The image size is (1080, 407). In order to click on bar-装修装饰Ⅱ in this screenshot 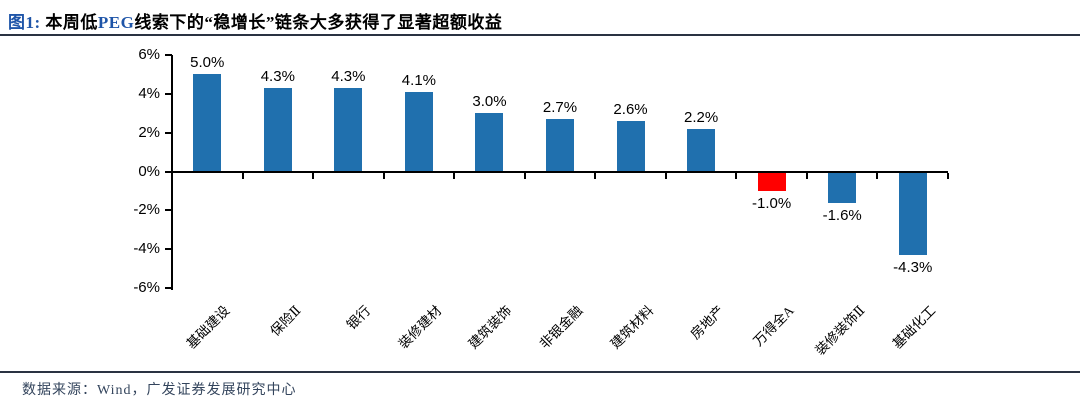, I will do `click(842, 187)`.